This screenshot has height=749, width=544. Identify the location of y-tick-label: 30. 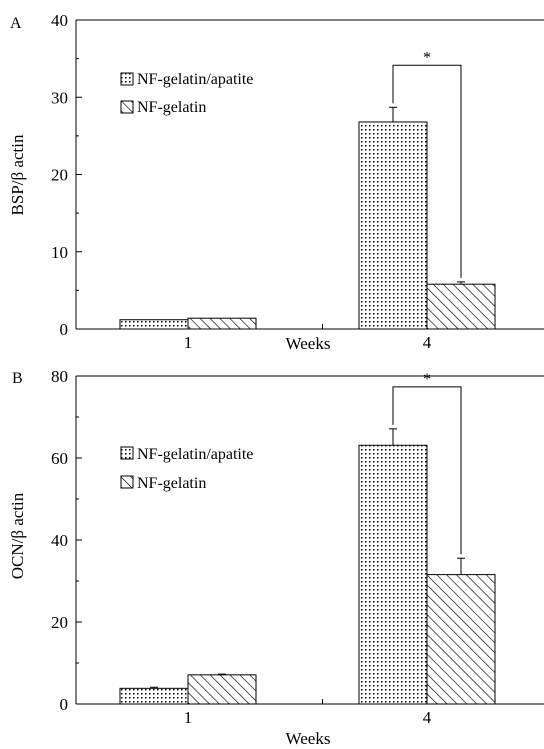
(59, 97).